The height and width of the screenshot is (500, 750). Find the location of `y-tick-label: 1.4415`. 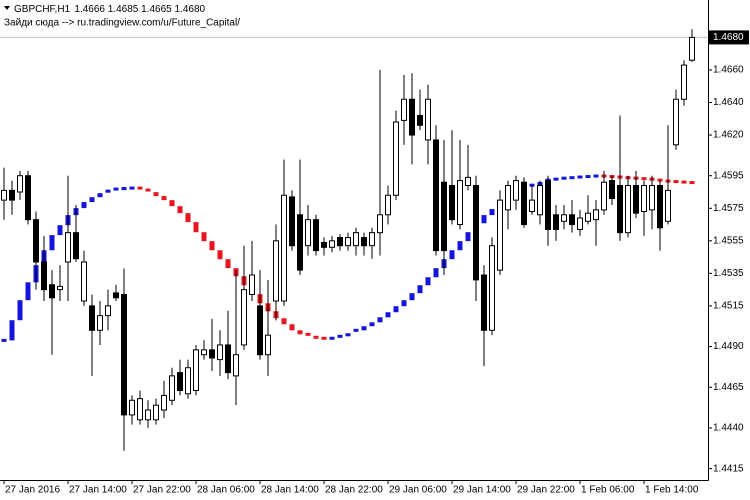

y-tick-label: 1.4415 is located at coordinates (728, 468).